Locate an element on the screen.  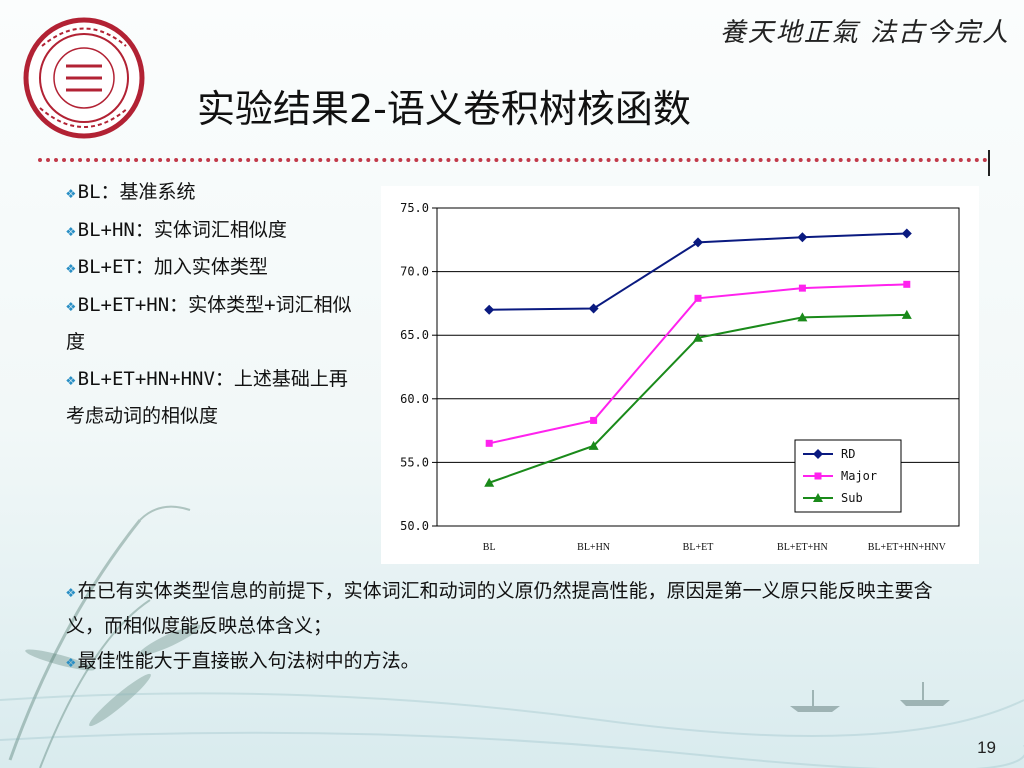
bullet-item: ❖ BL+ET+HN+HNV：上述基础上再考虑动词的相似度 is located at coordinates (216, 398).